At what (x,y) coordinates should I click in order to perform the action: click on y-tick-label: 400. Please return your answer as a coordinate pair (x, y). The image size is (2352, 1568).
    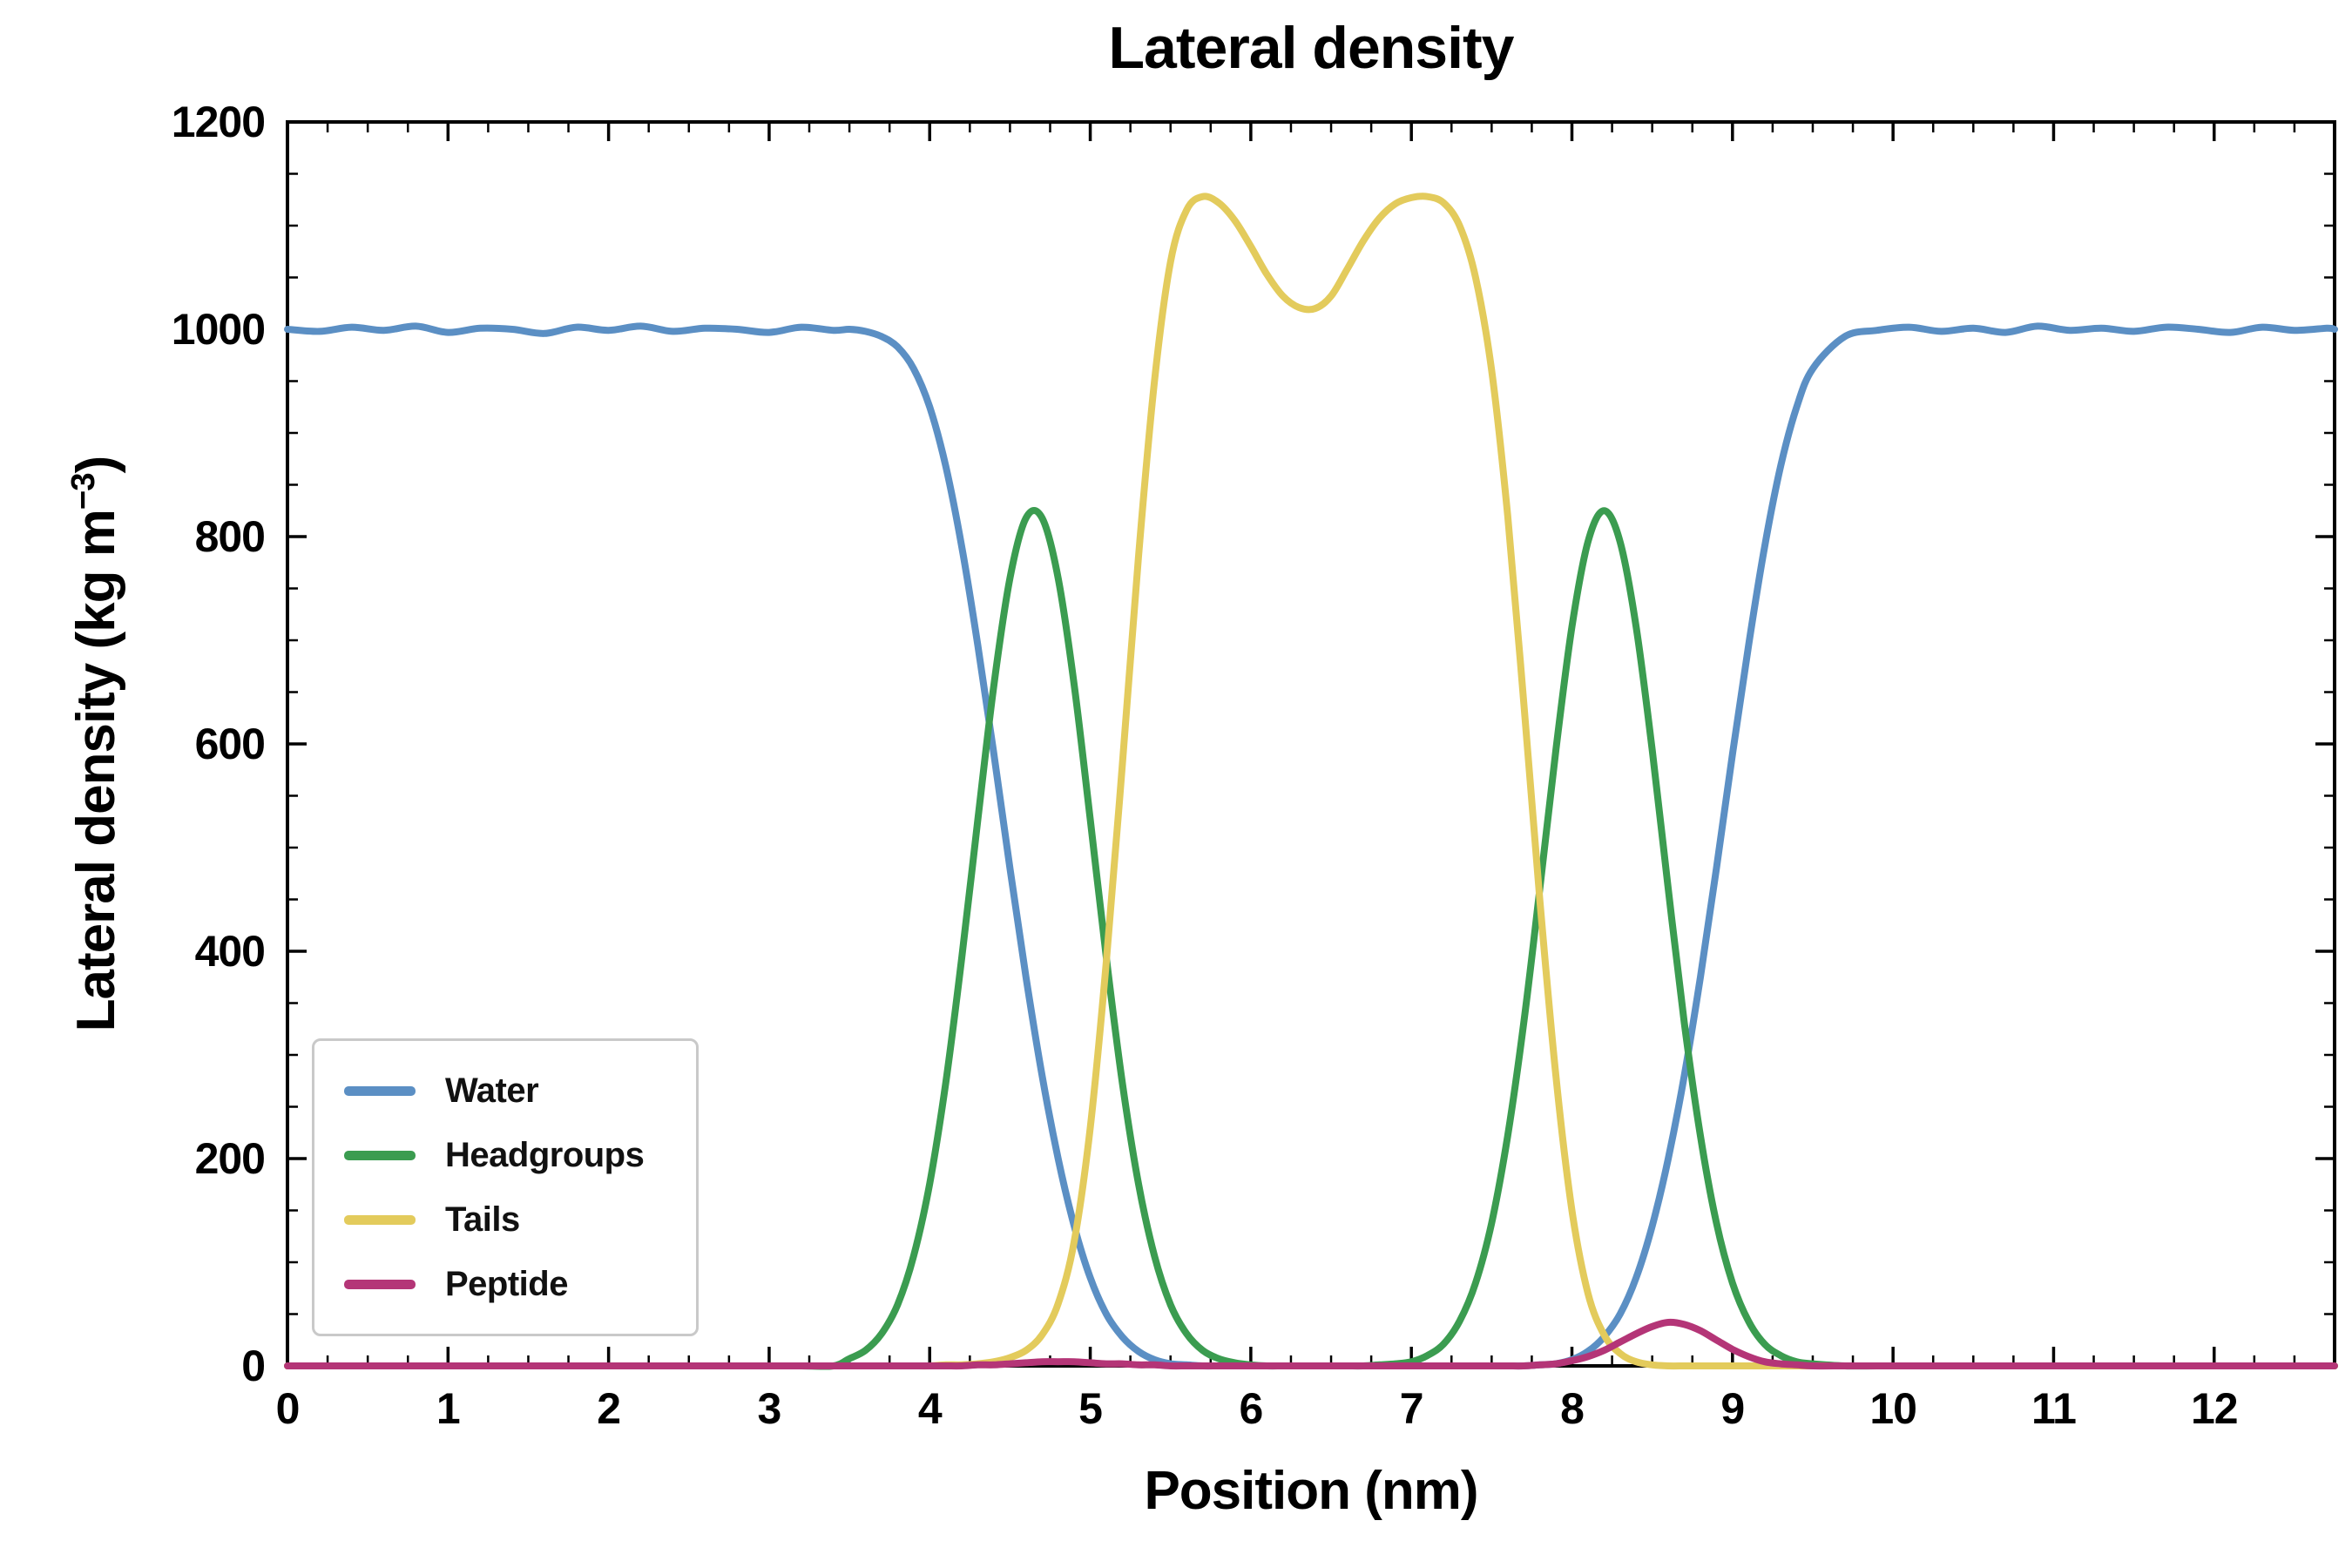
    Looking at the image, I should click on (230, 952).